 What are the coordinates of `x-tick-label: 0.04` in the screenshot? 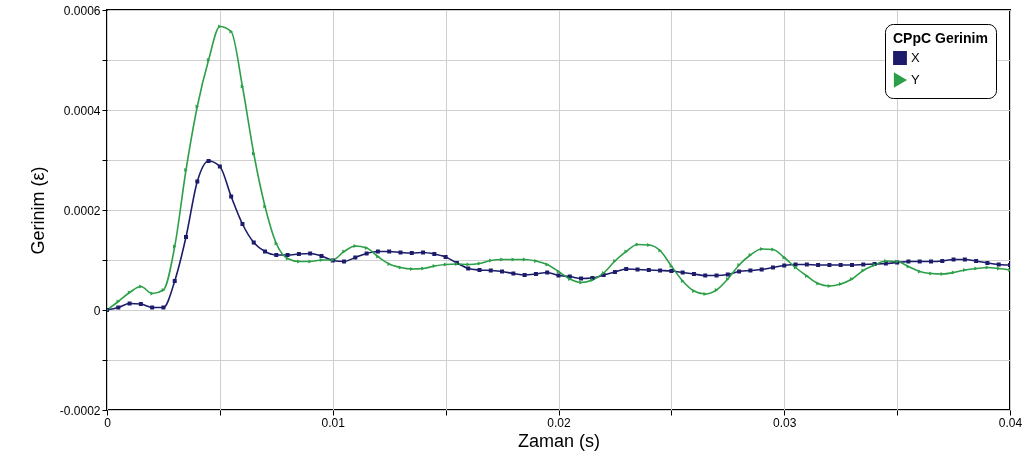 It's located at (1010, 422).